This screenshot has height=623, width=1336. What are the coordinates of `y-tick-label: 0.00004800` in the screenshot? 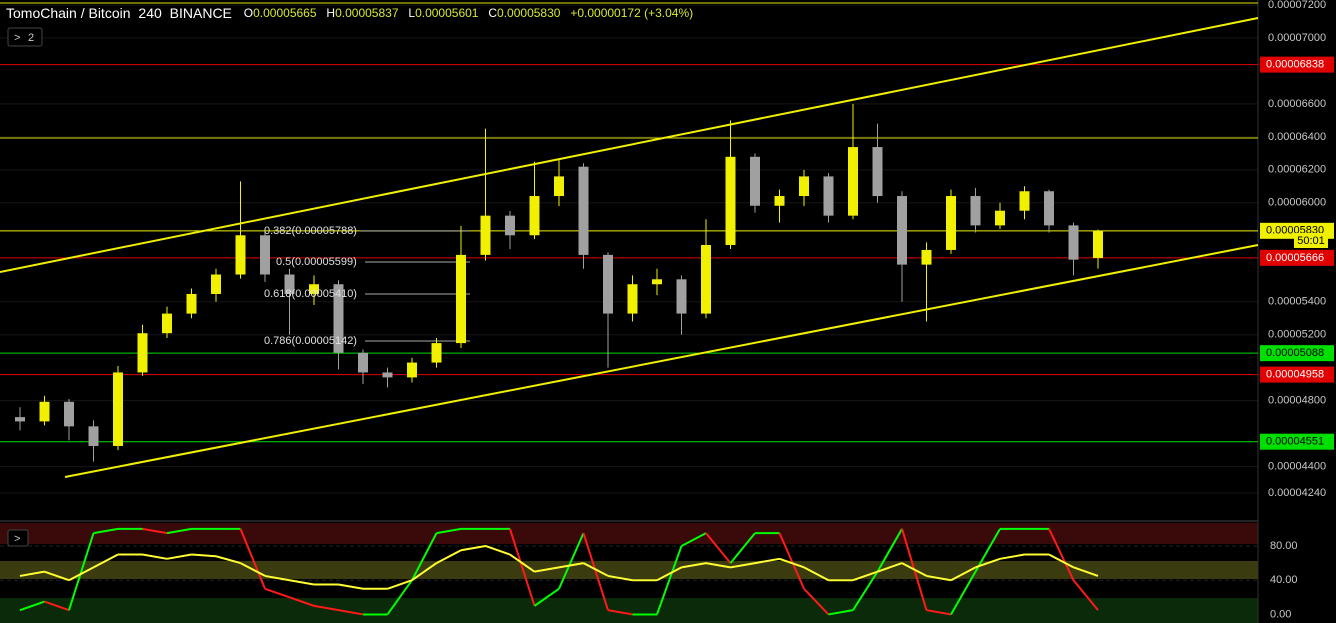 It's located at (1297, 401).